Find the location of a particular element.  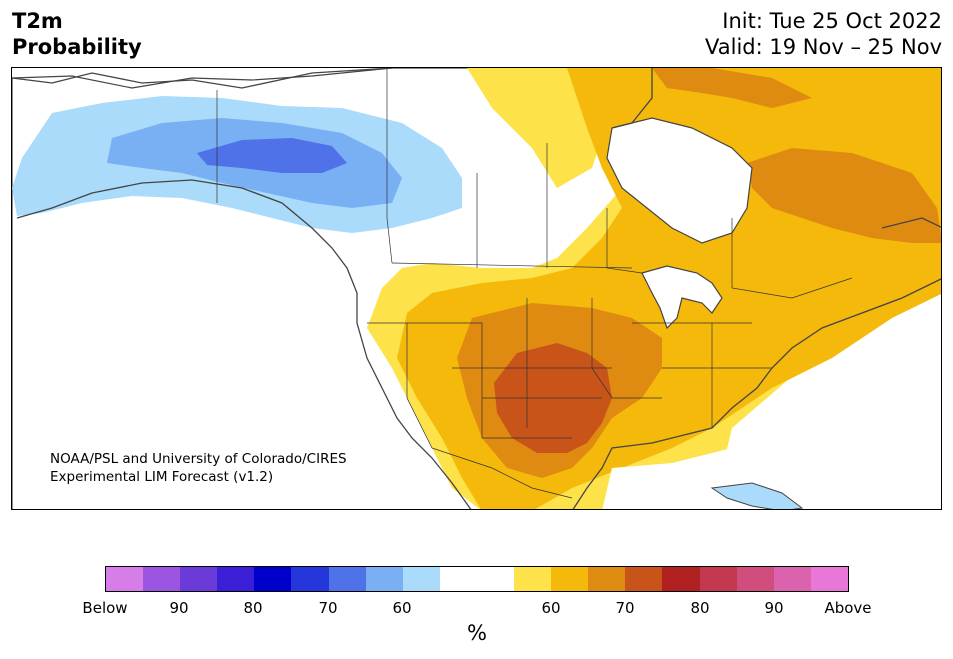

tick-label-below-70: 70 is located at coordinates (328, 608).